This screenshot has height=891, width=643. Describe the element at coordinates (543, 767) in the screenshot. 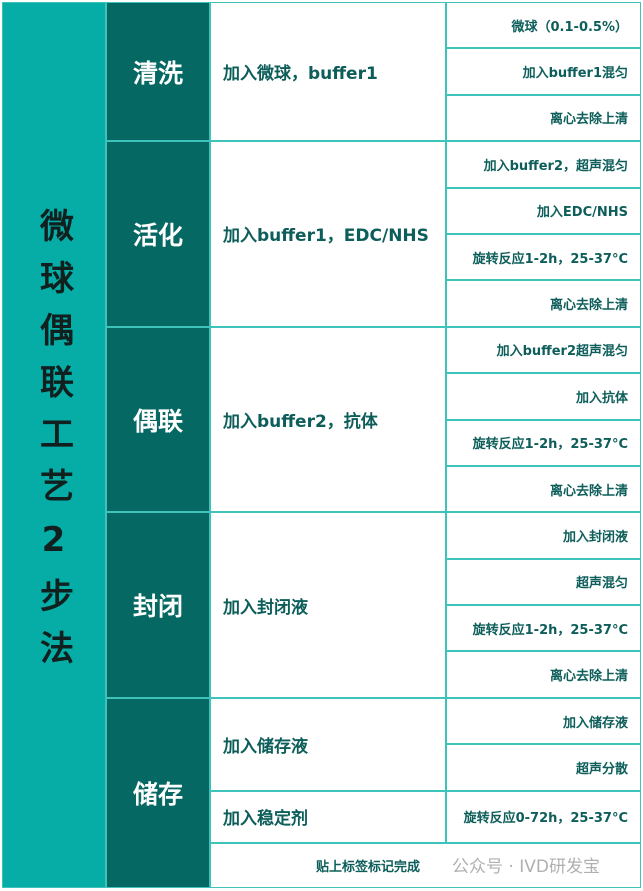

I see `sub-step: 超声分散` at that location.